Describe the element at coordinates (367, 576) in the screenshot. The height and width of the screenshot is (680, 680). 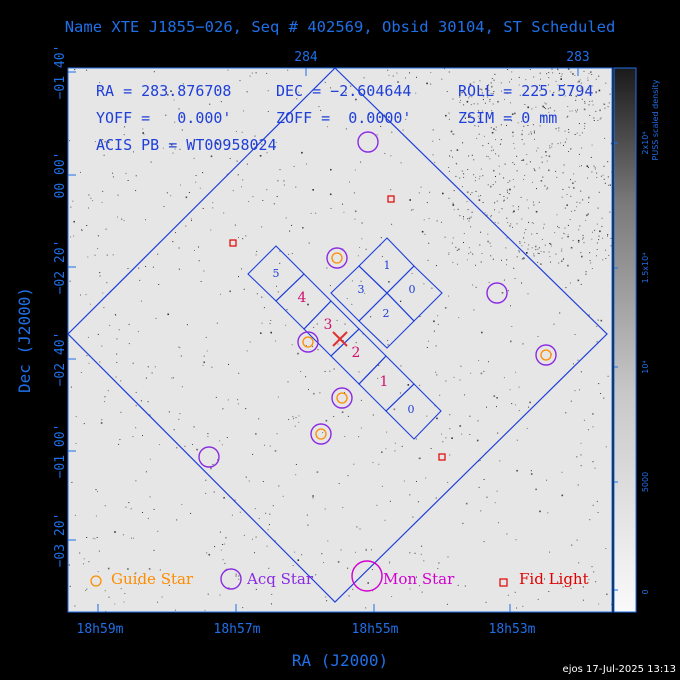
I see `mon-star-legend-icon` at that location.